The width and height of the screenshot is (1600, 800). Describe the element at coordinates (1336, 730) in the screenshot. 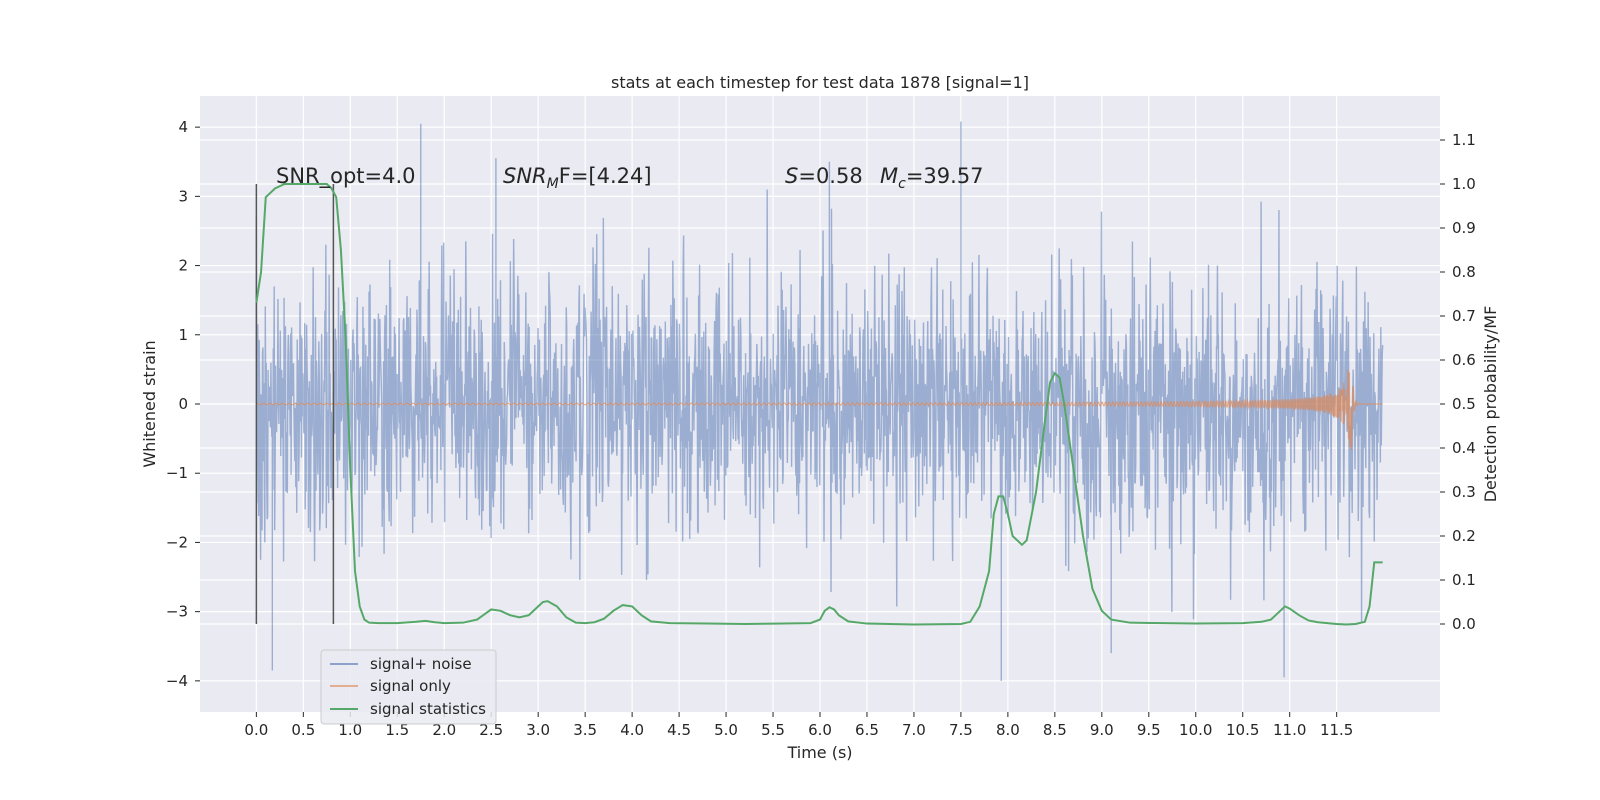

I see `x-tick-label: 11.5` at that location.